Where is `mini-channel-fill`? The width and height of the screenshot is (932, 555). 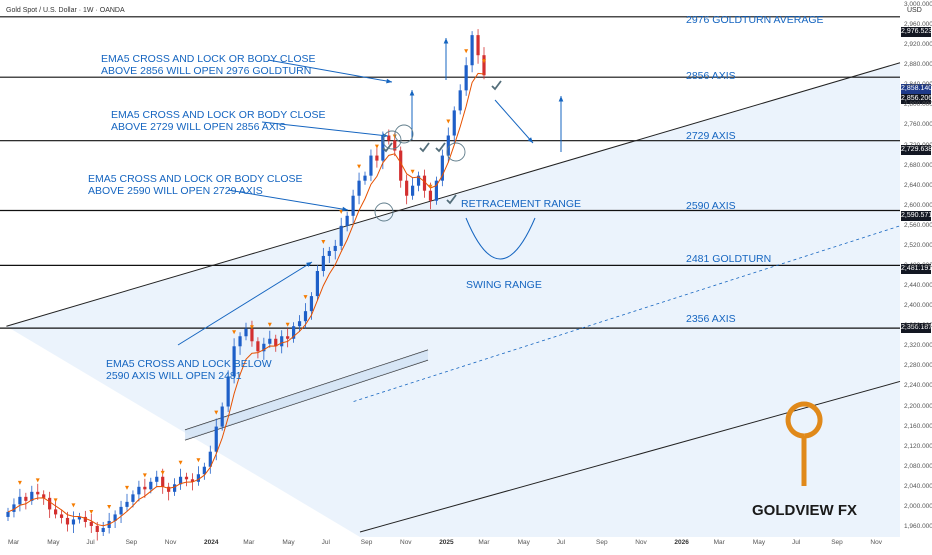 mini-channel-fill is located at coordinates (306, 395).